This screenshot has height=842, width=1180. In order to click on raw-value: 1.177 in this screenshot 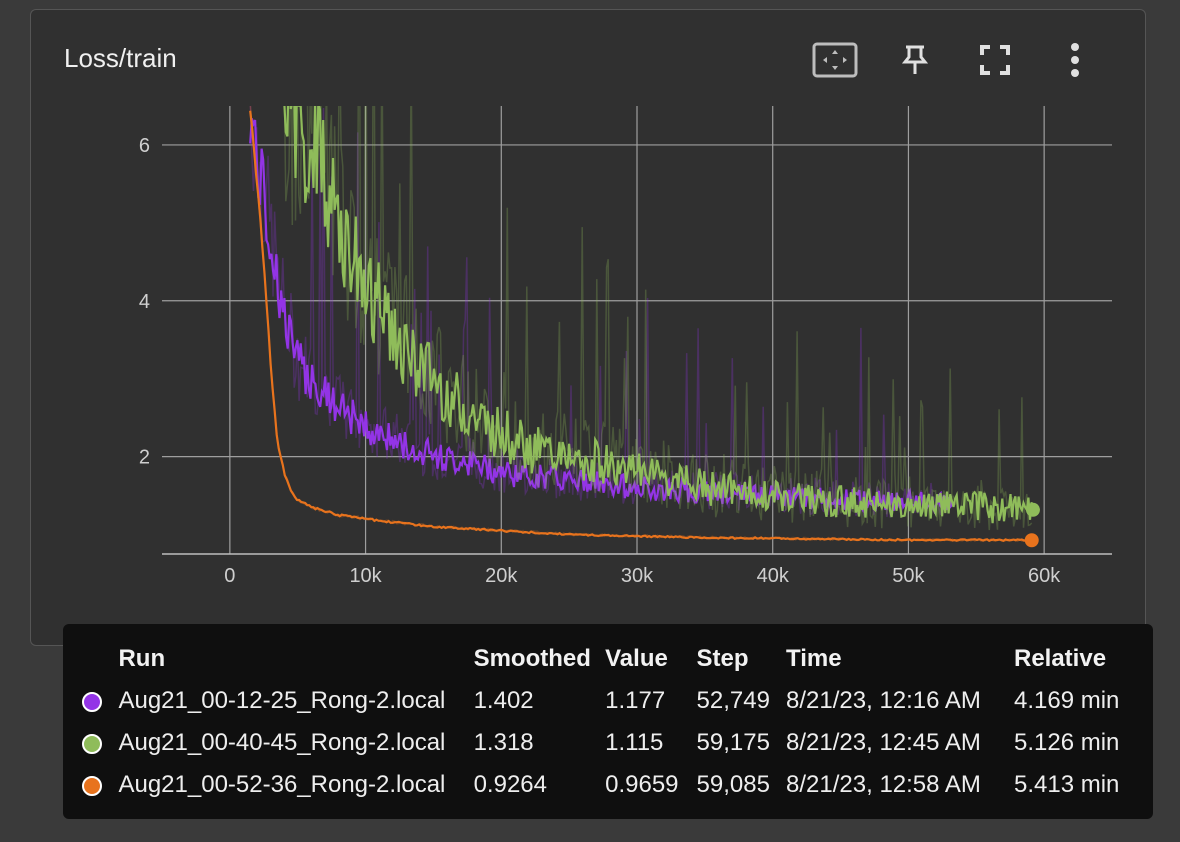, I will do `click(635, 700)`.